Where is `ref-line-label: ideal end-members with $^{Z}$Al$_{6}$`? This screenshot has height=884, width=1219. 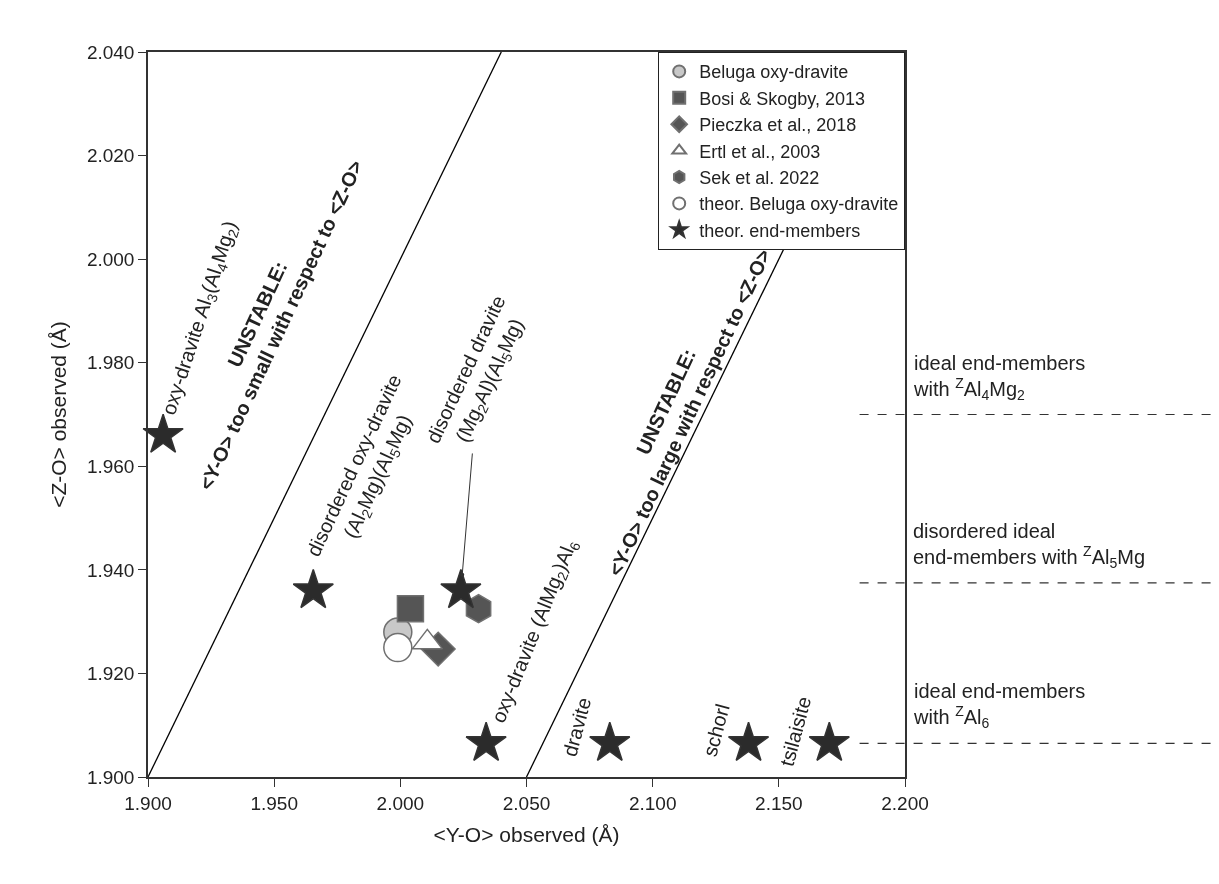
ref-line-label: ideal end-members with $^{Z}$Al$_{6}$ is located at coordinates (999, 706).